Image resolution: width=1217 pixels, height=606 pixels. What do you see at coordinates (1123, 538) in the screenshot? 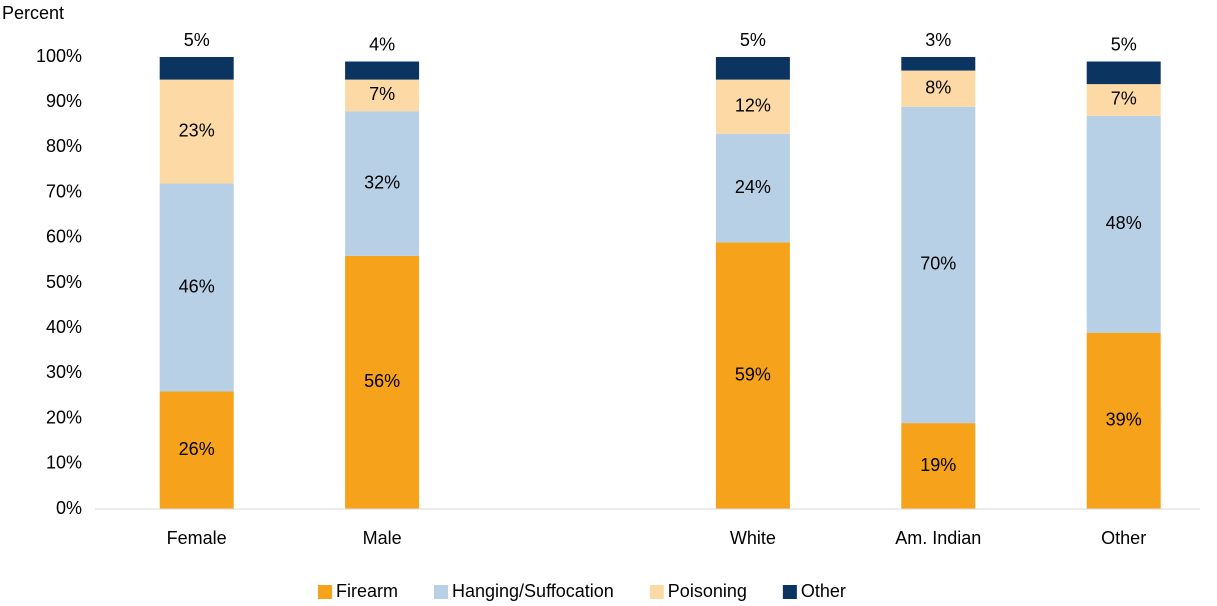
I see `x-tick-label: Other` at bounding box center [1123, 538].